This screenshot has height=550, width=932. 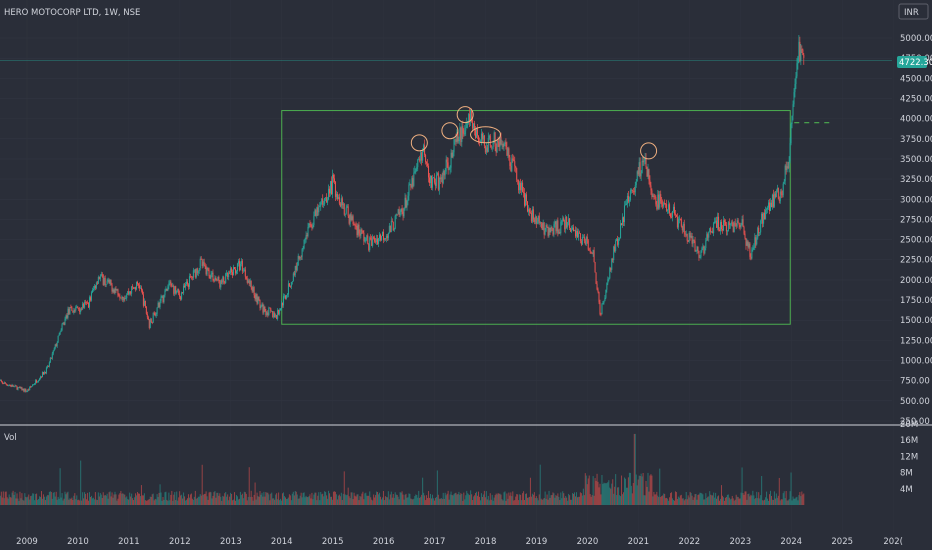 What do you see at coordinates (916, 220) in the screenshot?
I see `price-tick-label: 2750.00` at bounding box center [916, 220].